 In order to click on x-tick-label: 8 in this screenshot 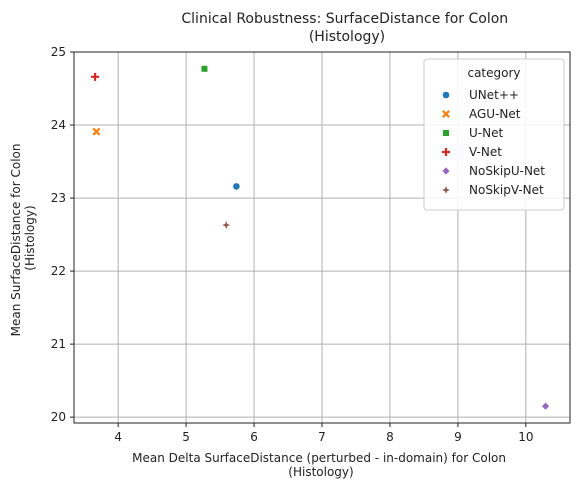, I will do `click(390, 437)`.